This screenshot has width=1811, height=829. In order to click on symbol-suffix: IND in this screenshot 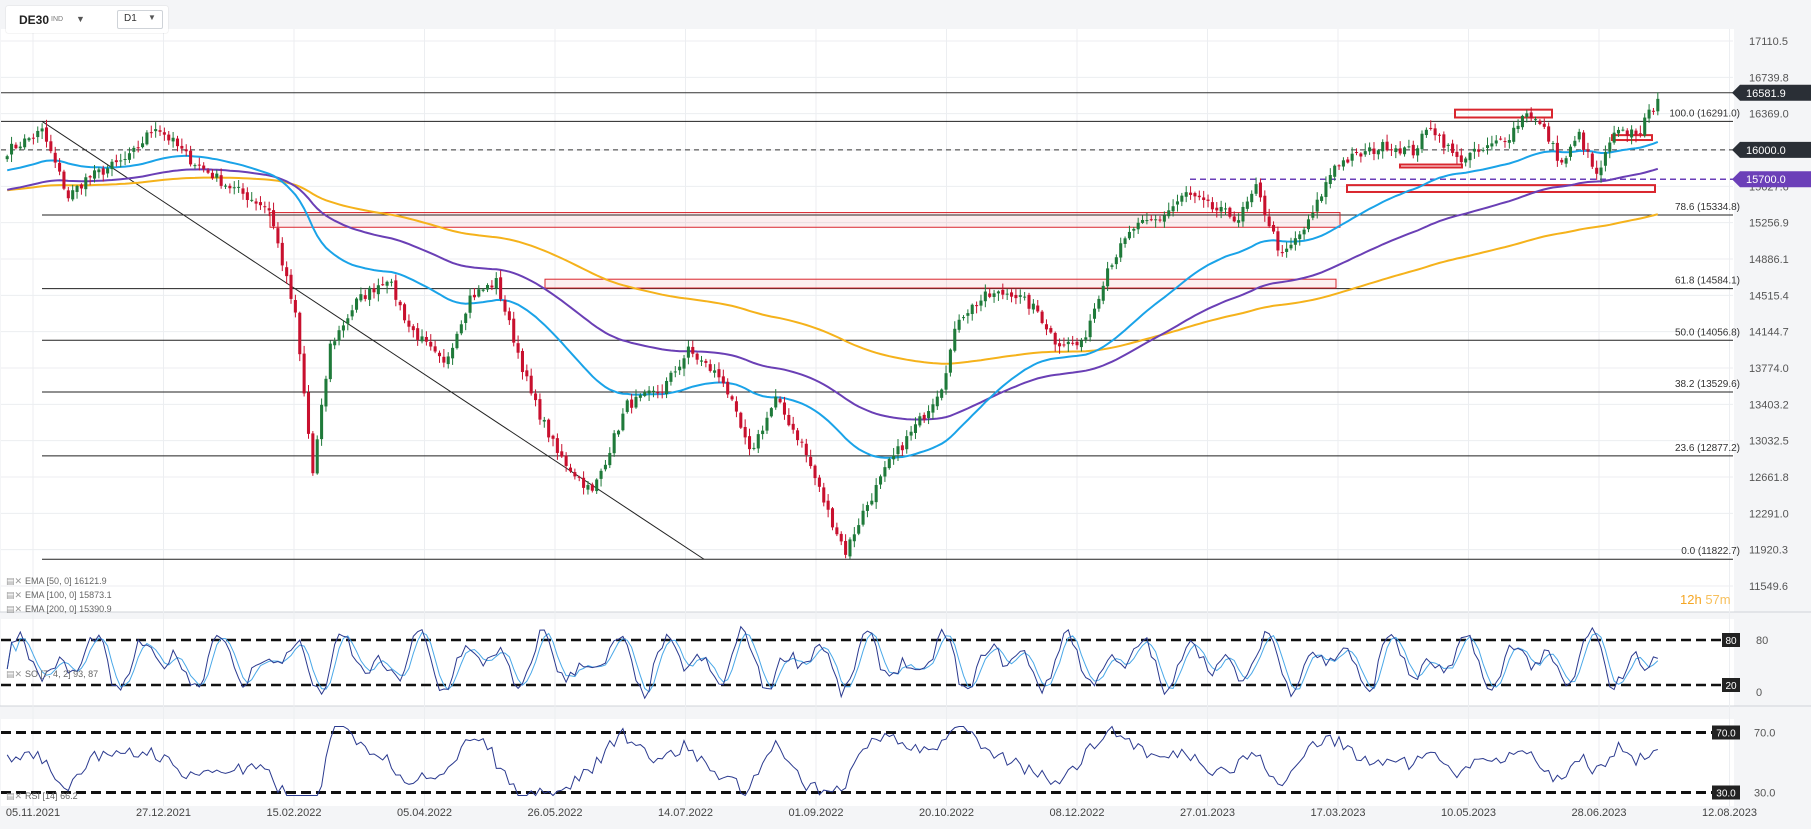, I will do `click(57, 19)`.